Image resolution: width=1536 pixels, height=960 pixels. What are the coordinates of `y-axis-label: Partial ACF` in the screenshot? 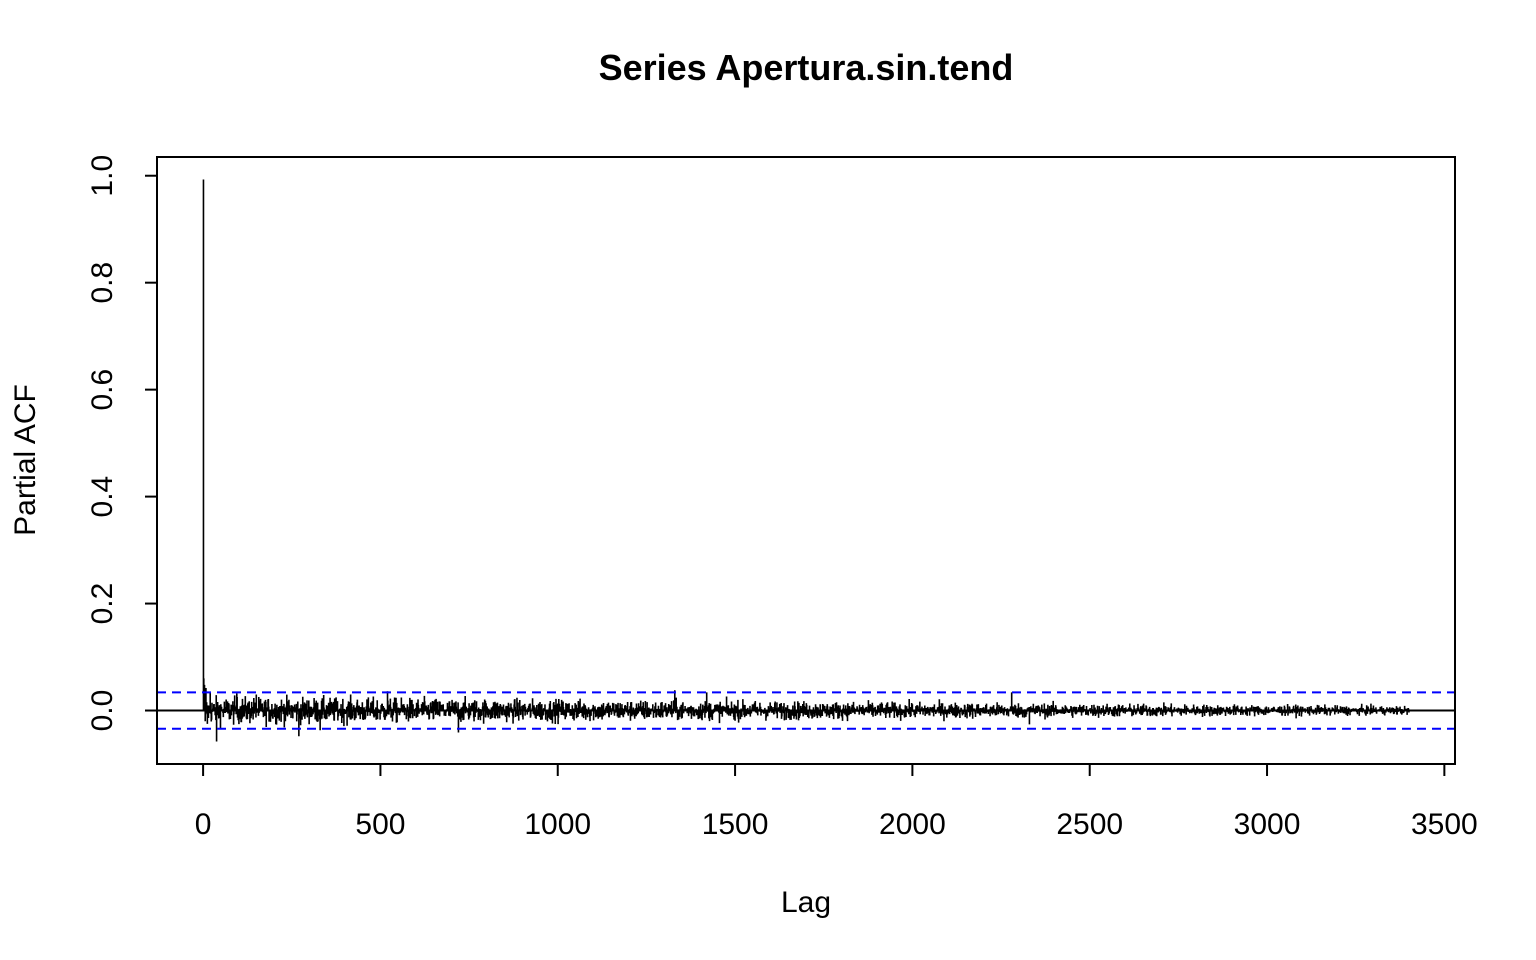 It's located at (25, 460).